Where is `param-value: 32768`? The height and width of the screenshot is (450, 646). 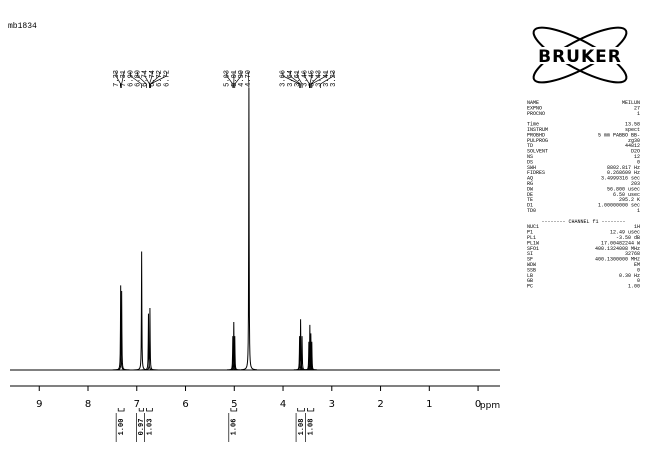
param-value: 32768 is located at coordinates (632, 254).